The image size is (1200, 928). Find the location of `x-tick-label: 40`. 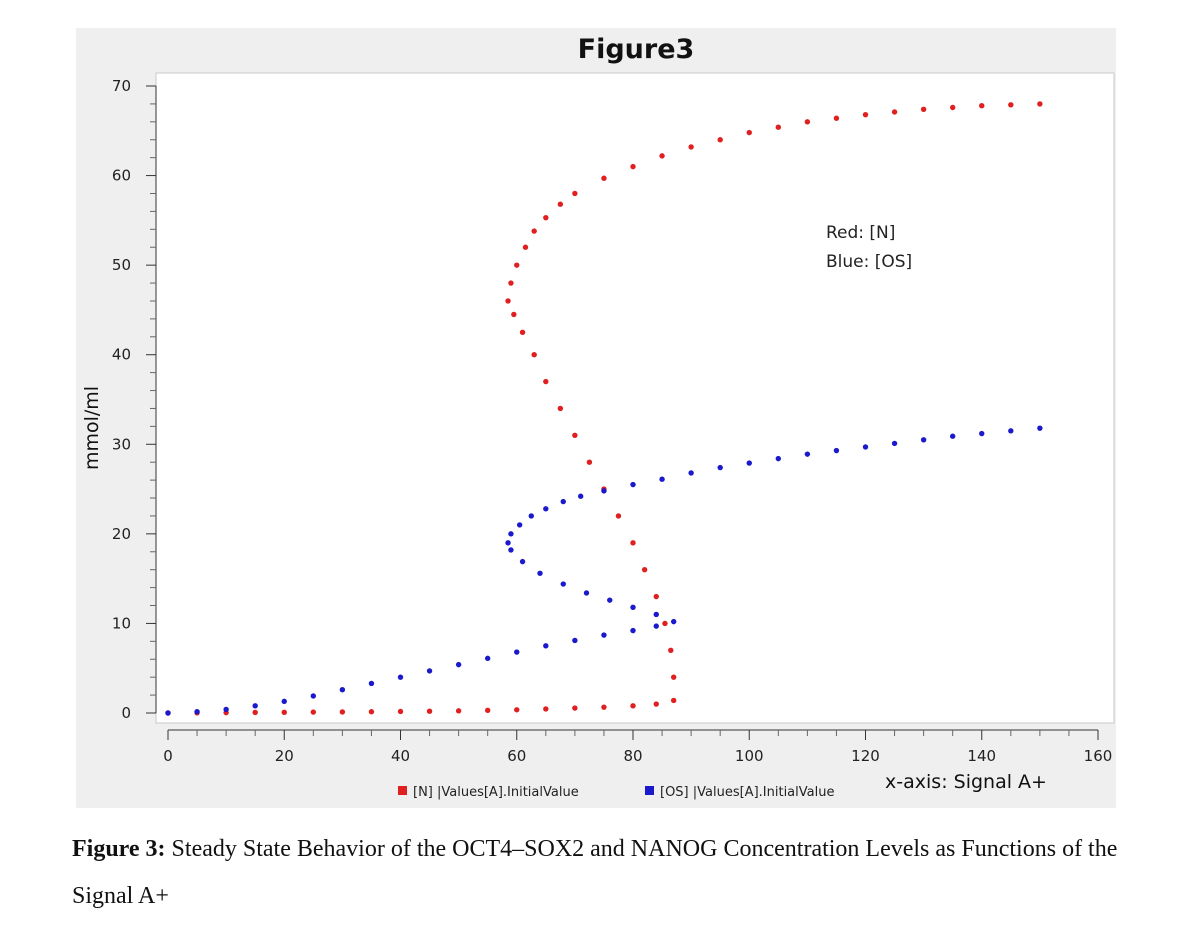

x-tick-label: 40 is located at coordinates (400, 756).